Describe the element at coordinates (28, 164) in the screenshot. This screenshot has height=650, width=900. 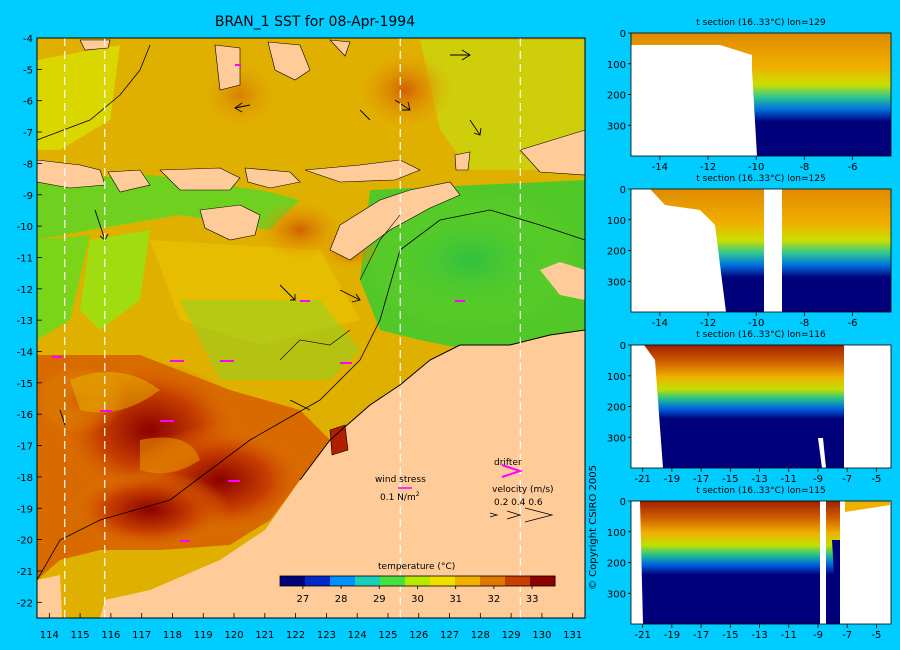
I see `lat-tick-label: -8` at that location.